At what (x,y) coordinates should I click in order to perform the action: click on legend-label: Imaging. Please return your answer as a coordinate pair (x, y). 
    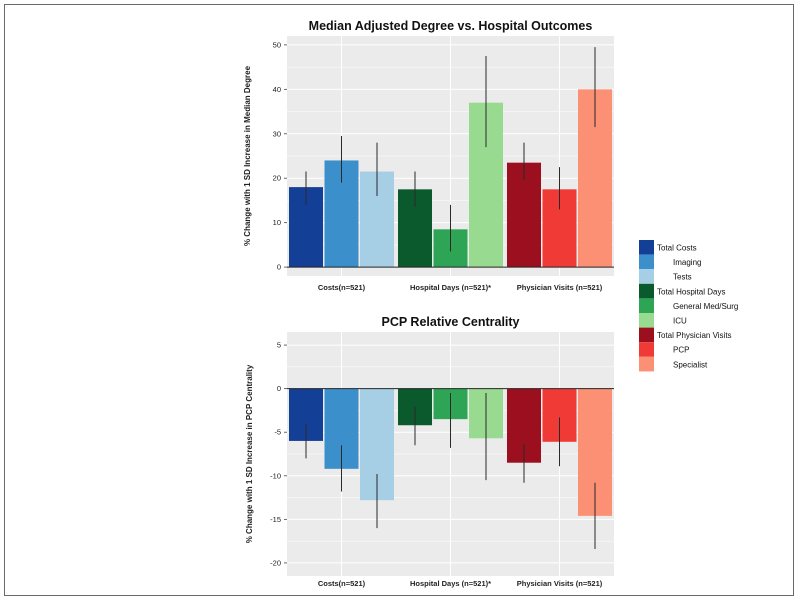
    Looking at the image, I should click on (687, 262).